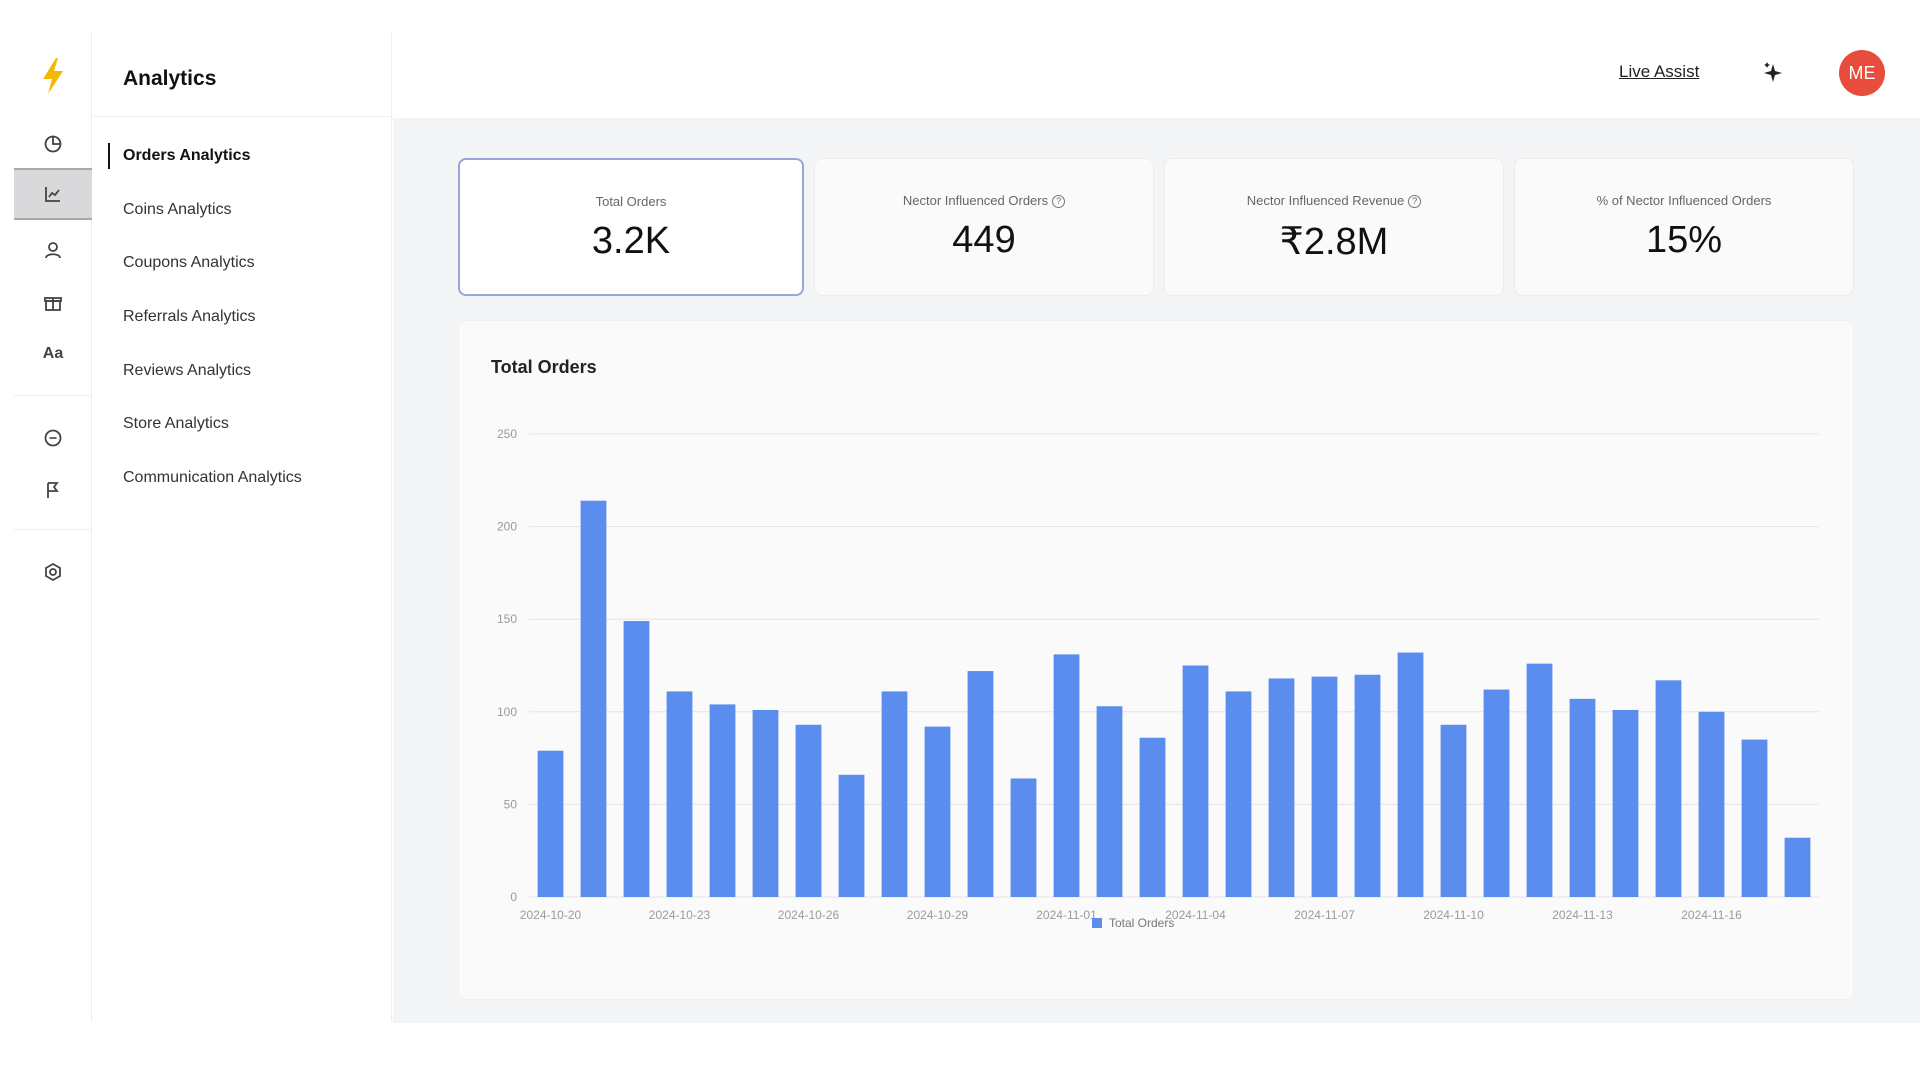 Image resolution: width=1920 pixels, height=1080 pixels. I want to click on x-tick-label: 2024-10-23, so click(680, 915).